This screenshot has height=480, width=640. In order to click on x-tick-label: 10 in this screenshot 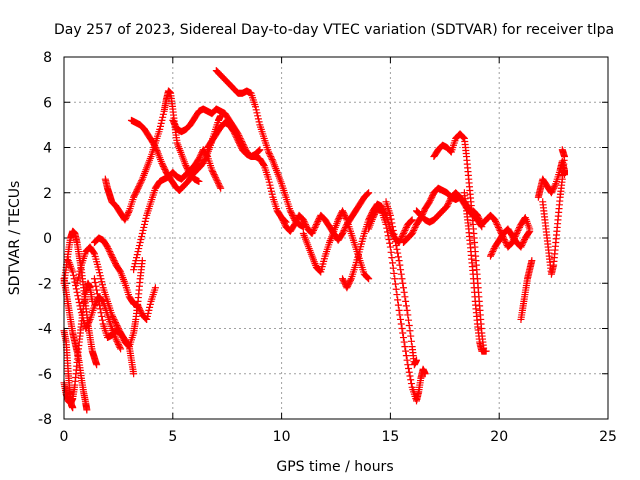, I will do `click(282, 437)`.